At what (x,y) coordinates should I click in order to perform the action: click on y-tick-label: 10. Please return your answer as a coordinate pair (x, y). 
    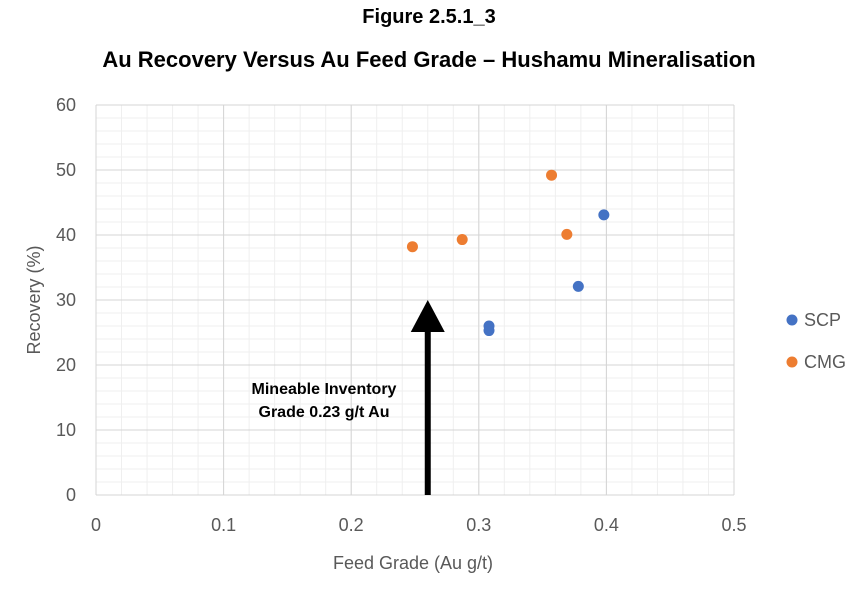
    Looking at the image, I should click on (66, 430).